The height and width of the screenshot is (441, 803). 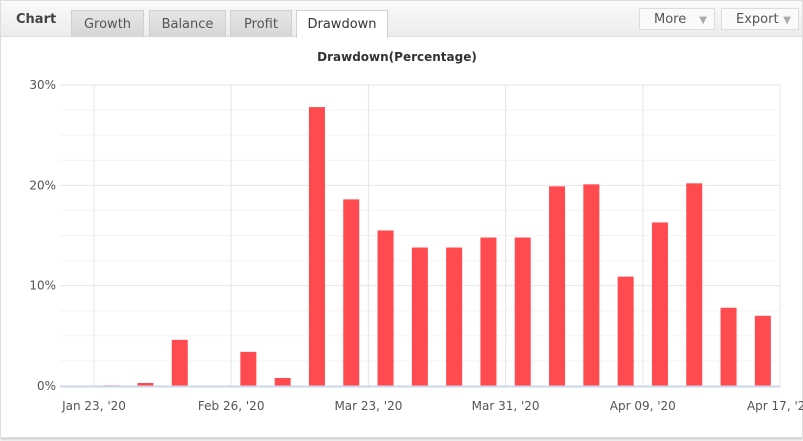 I want to click on x-tick-label: Feb 26, '20, so click(x=231, y=406).